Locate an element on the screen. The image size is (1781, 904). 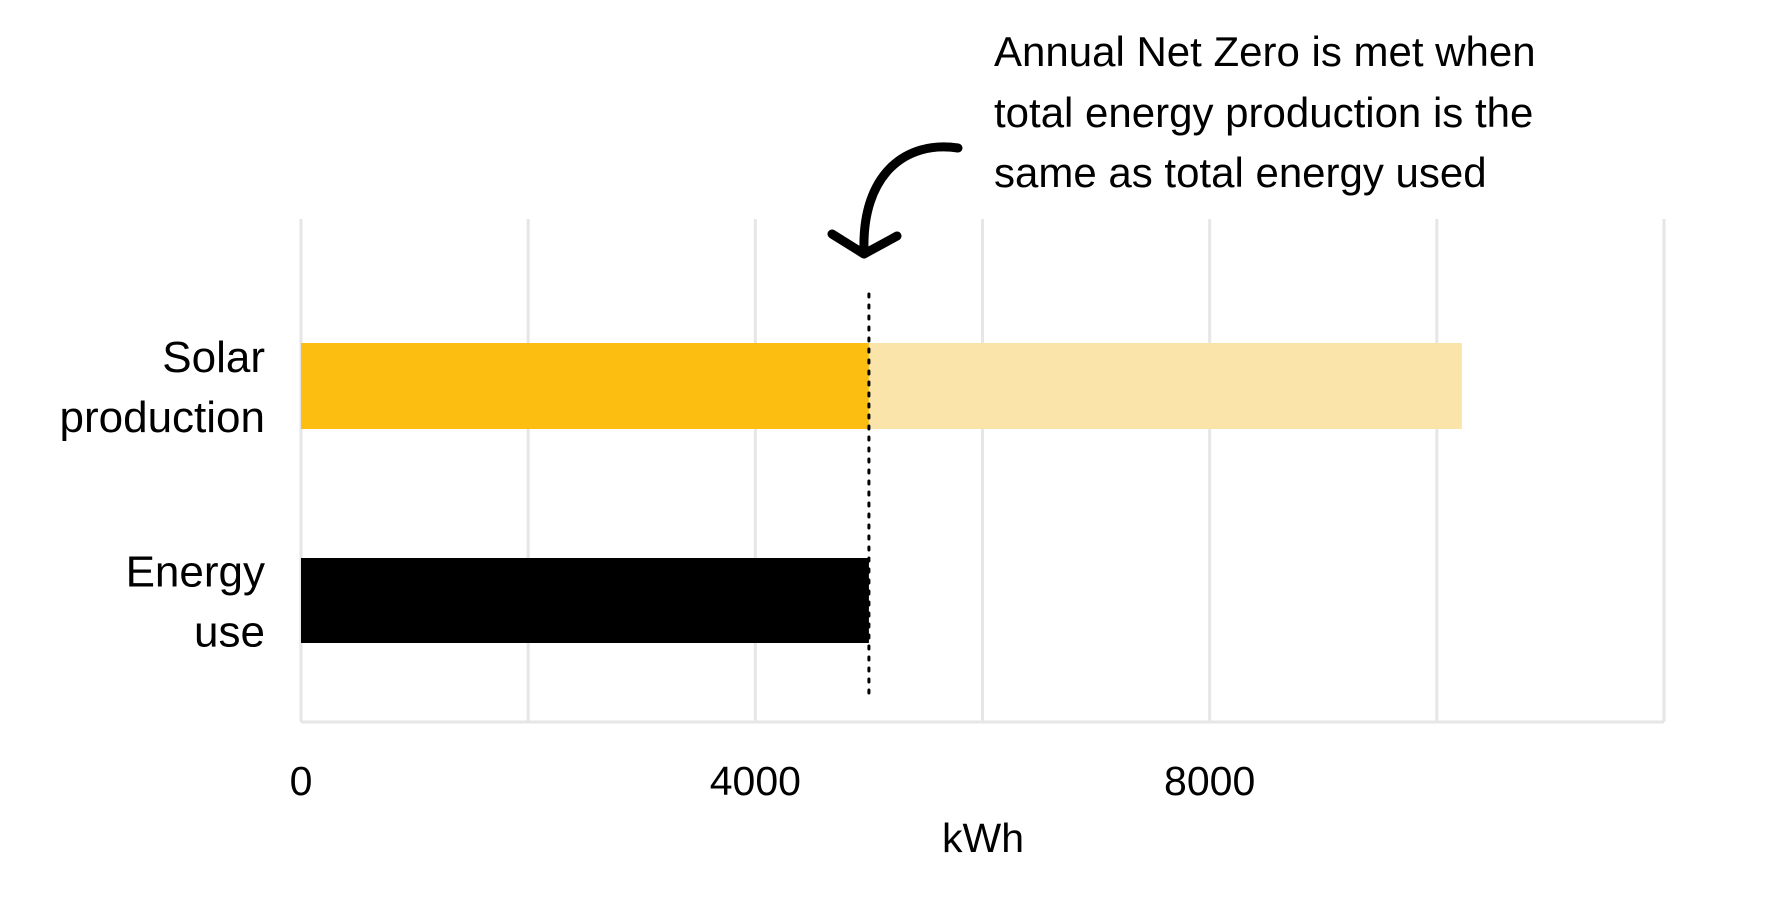
curved-arrow-icon is located at coordinates (911, 198).